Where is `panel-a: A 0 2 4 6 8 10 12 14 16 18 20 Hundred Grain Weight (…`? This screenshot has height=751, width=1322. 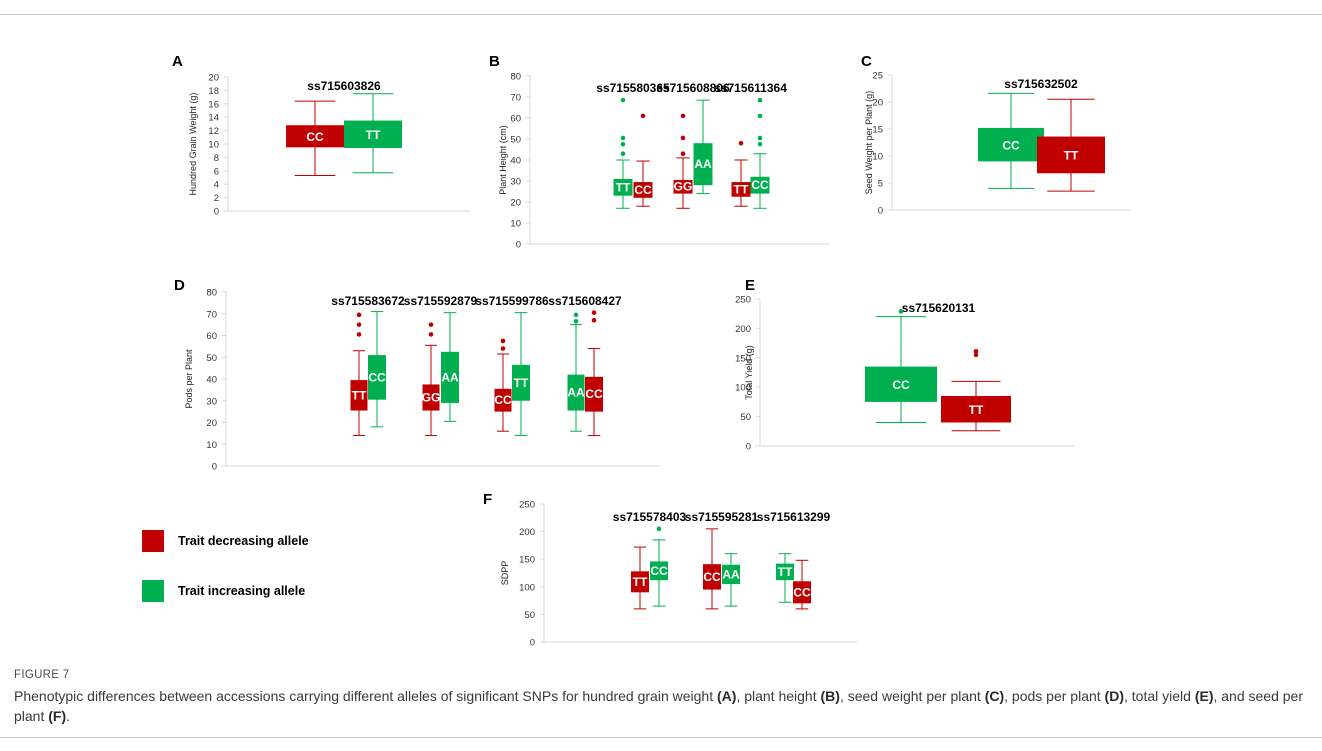
panel-a: A 0 2 4 6 8 10 12 14 16 18 20 Hundred Grain Weight (… is located at coordinates (321, 135).